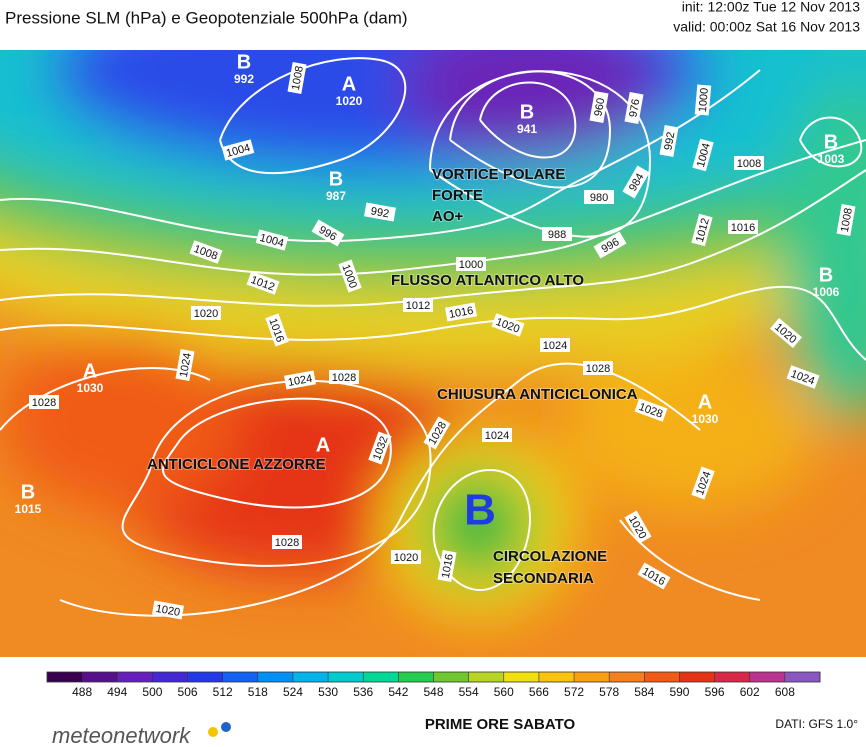  What do you see at coordinates (498, 174) in the screenshot?
I see `annotation: VORTICE POLARE` at bounding box center [498, 174].